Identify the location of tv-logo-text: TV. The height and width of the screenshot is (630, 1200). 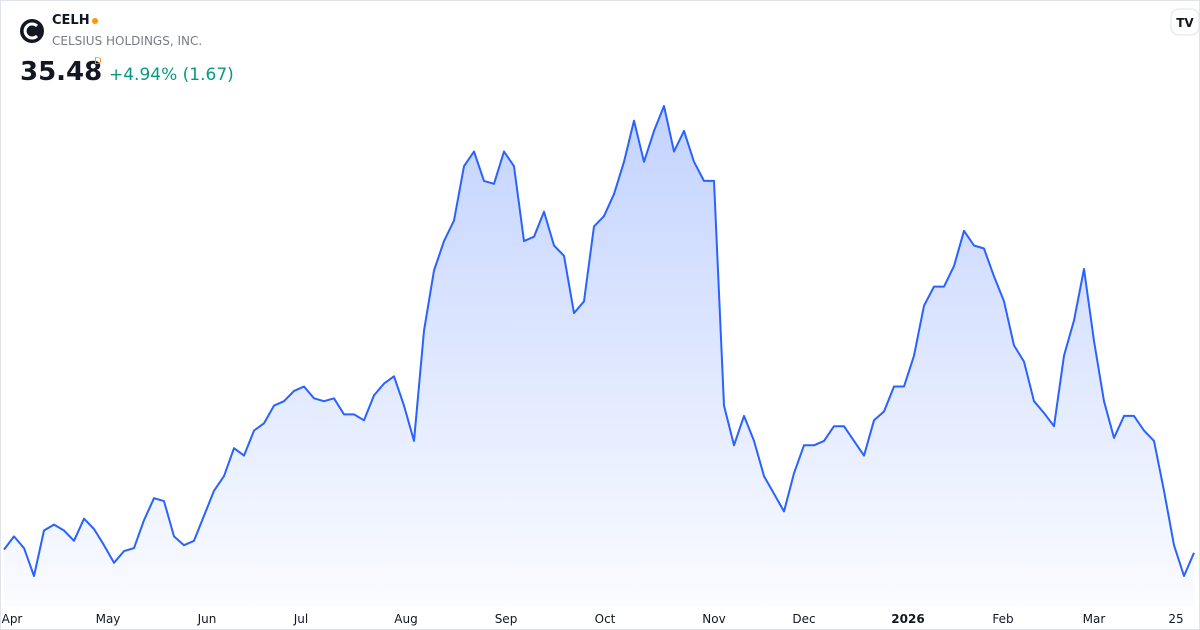
(1185, 23).